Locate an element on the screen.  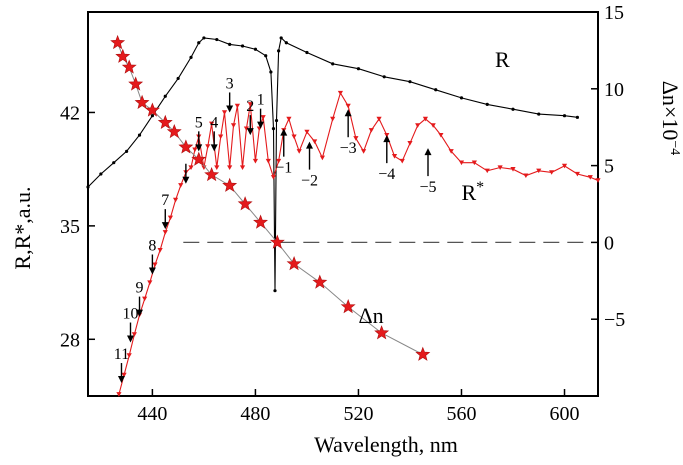
x-tick-label: 480 is located at coordinates (255, 414).